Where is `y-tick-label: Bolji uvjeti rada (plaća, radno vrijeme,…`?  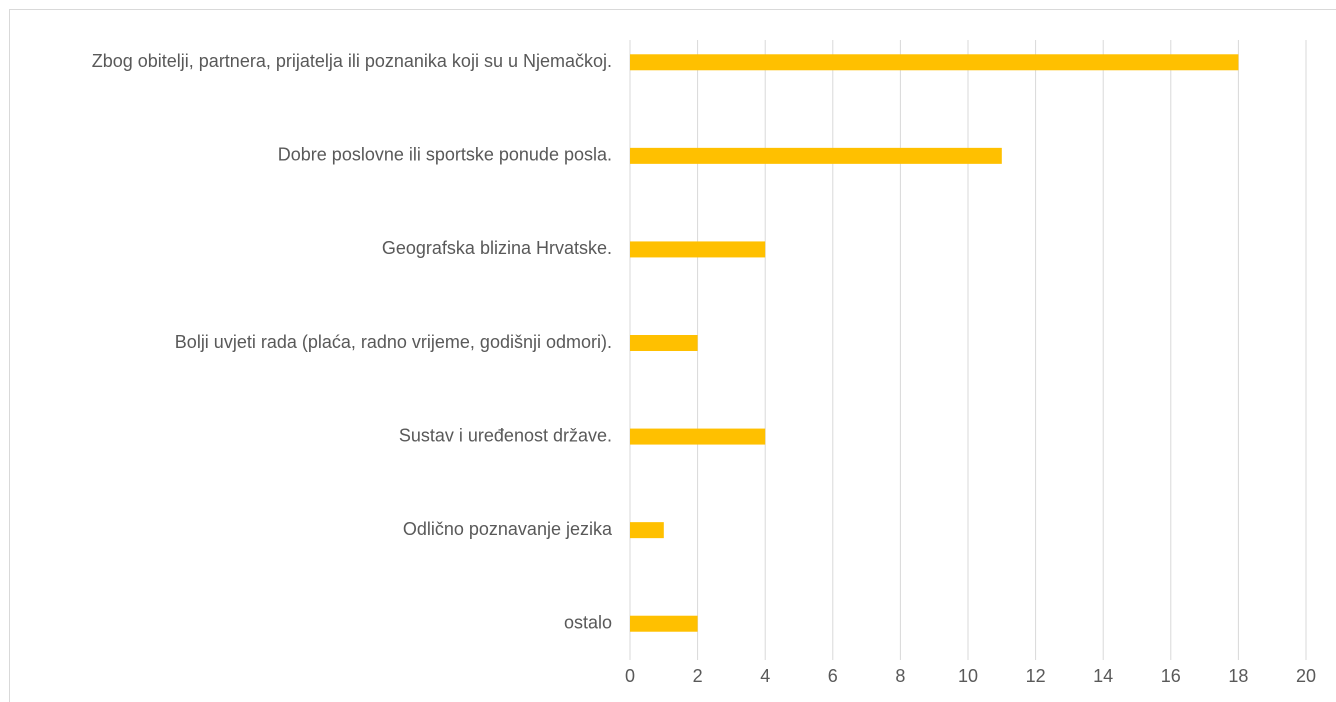 y-tick-label: Bolji uvjeti rada (plaća, radno vrijeme,… is located at coordinates (393, 342).